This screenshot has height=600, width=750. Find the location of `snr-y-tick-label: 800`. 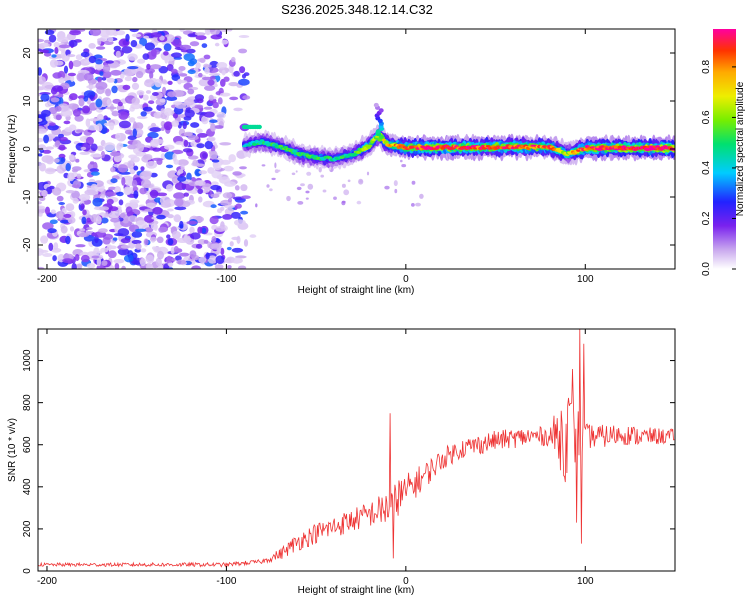

snr-y-tick-label: 800 is located at coordinates (27, 402).